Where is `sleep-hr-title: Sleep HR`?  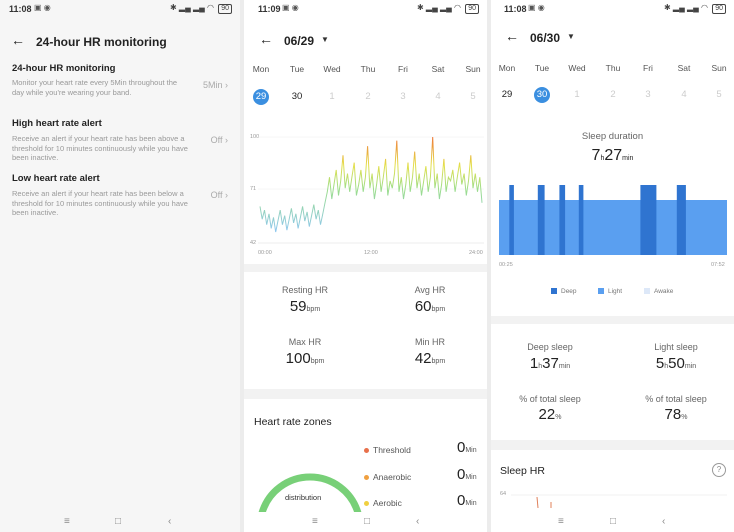 sleep-hr-title: Sleep HR is located at coordinates (522, 471).